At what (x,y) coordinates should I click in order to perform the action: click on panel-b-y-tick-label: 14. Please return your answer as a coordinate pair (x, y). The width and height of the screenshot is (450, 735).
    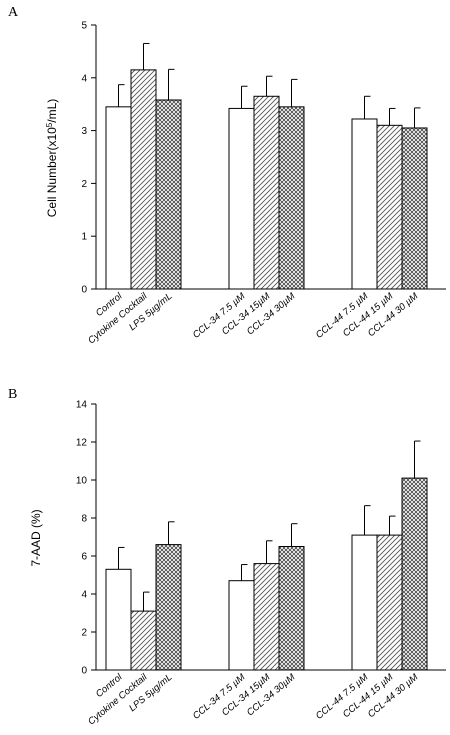
    Looking at the image, I should click on (82, 405).